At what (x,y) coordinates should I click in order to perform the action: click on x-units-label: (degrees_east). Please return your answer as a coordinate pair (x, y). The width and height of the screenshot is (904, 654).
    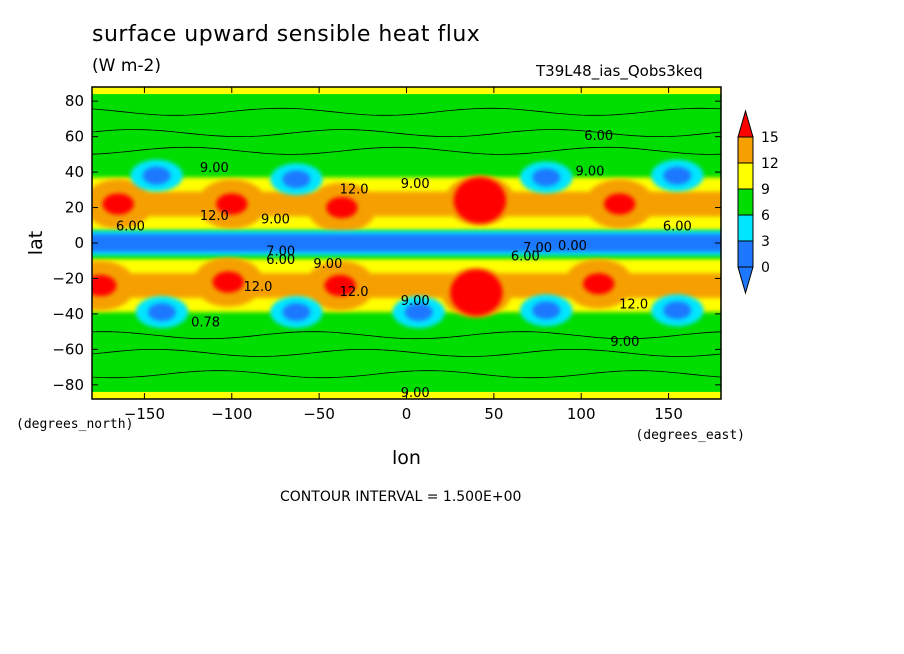
    Looking at the image, I should click on (690, 435).